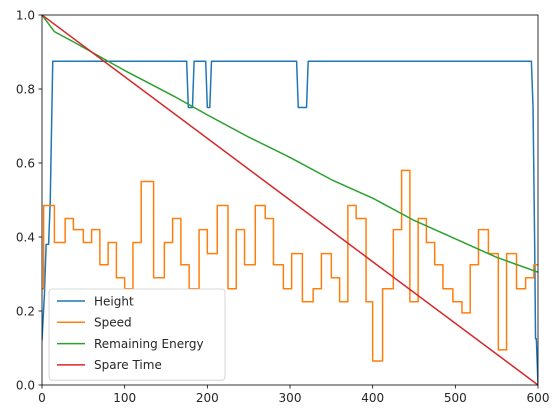 Image resolution: width=560 pixels, height=418 pixels. What do you see at coordinates (372, 398) in the screenshot?
I see `x-tick-label: 400` at bounding box center [372, 398].